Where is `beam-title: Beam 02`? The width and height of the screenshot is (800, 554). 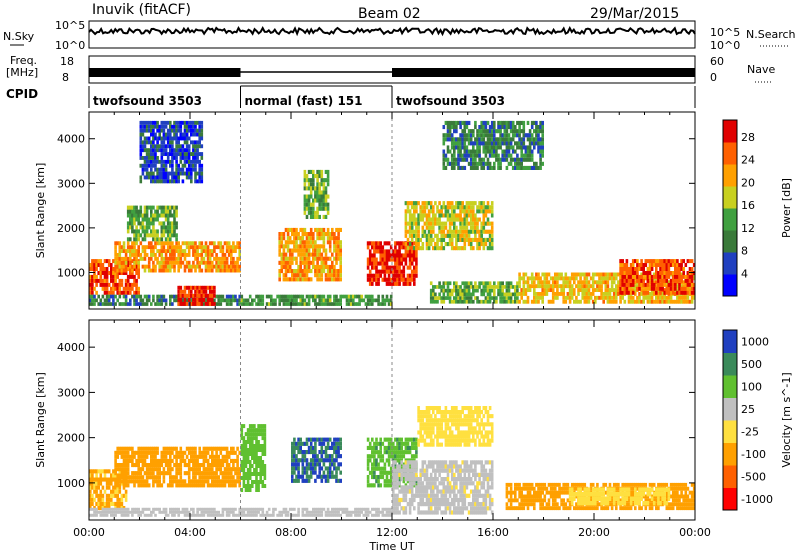 beam-title: Beam 02 is located at coordinates (389, 14).